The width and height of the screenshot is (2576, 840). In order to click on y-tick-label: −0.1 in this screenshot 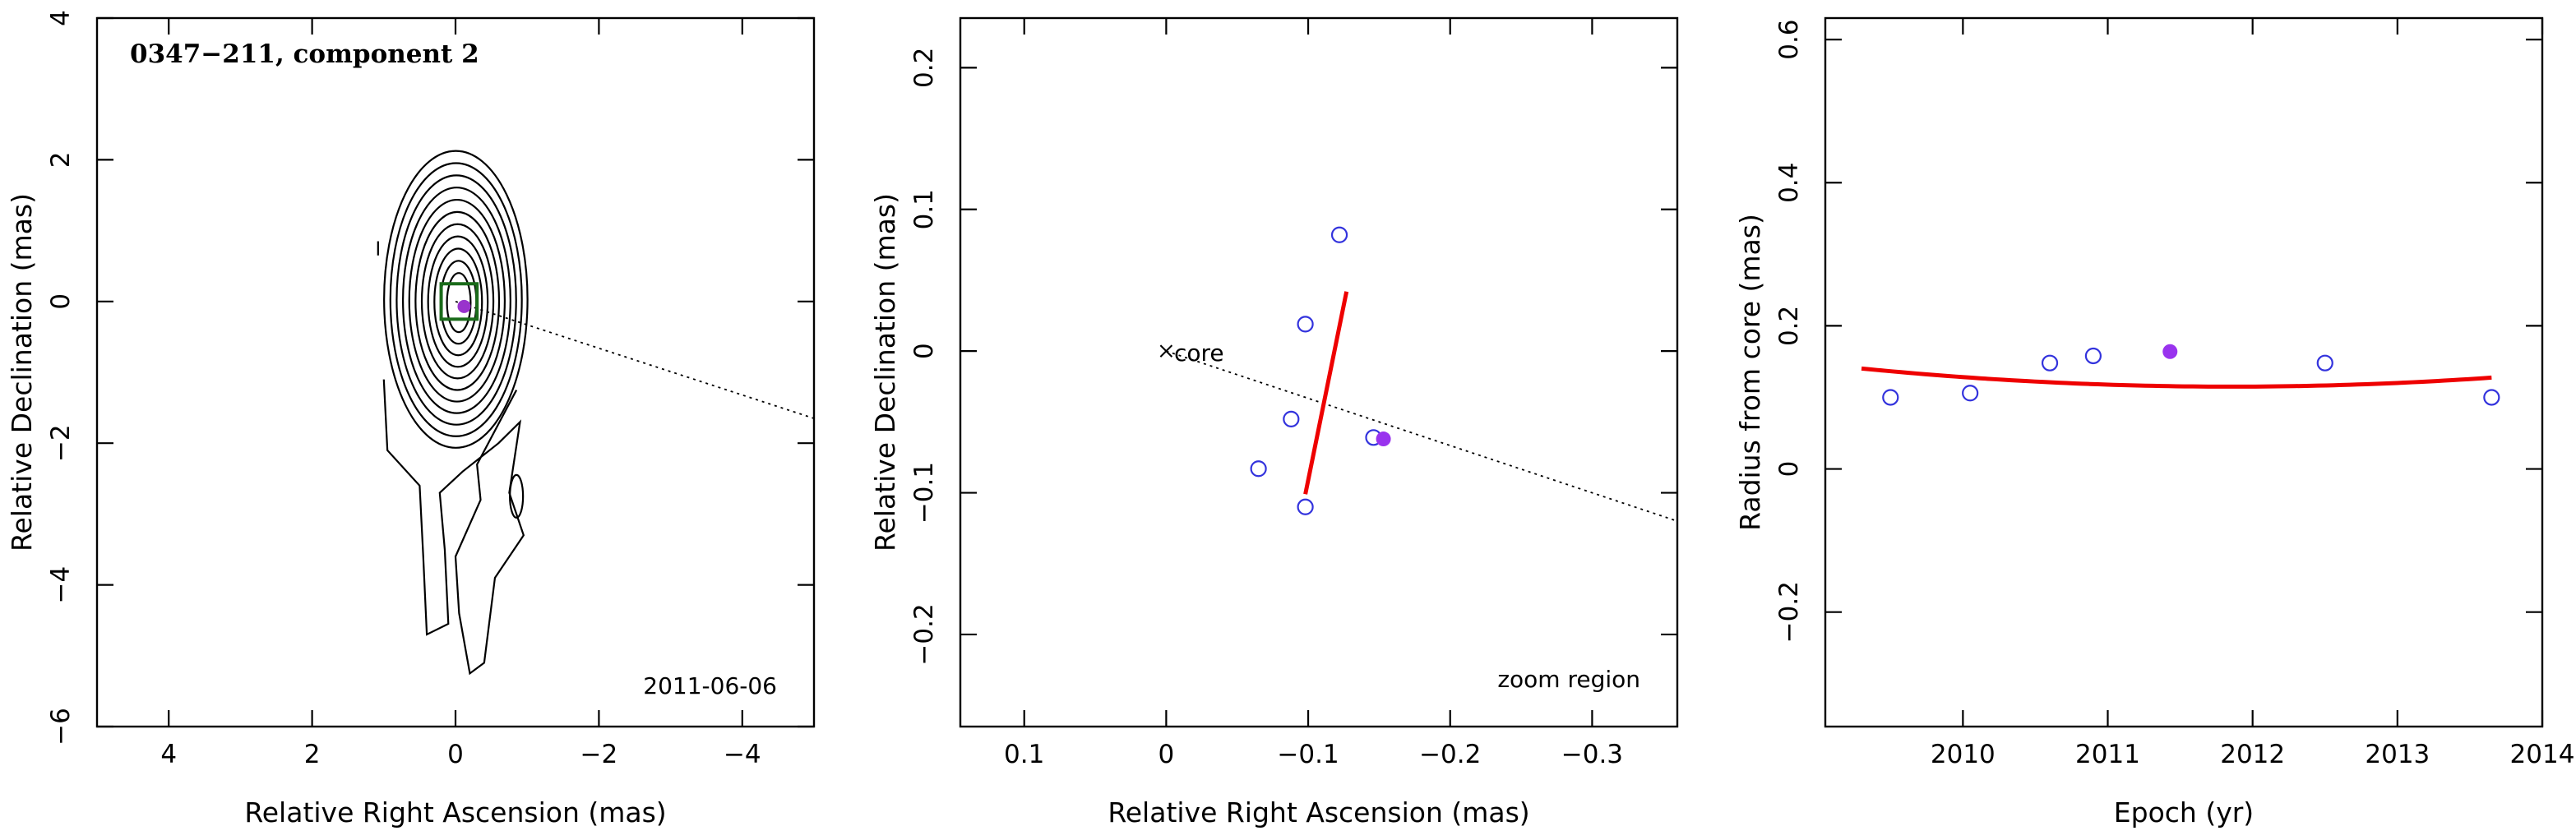, I will do `click(924, 493)`.